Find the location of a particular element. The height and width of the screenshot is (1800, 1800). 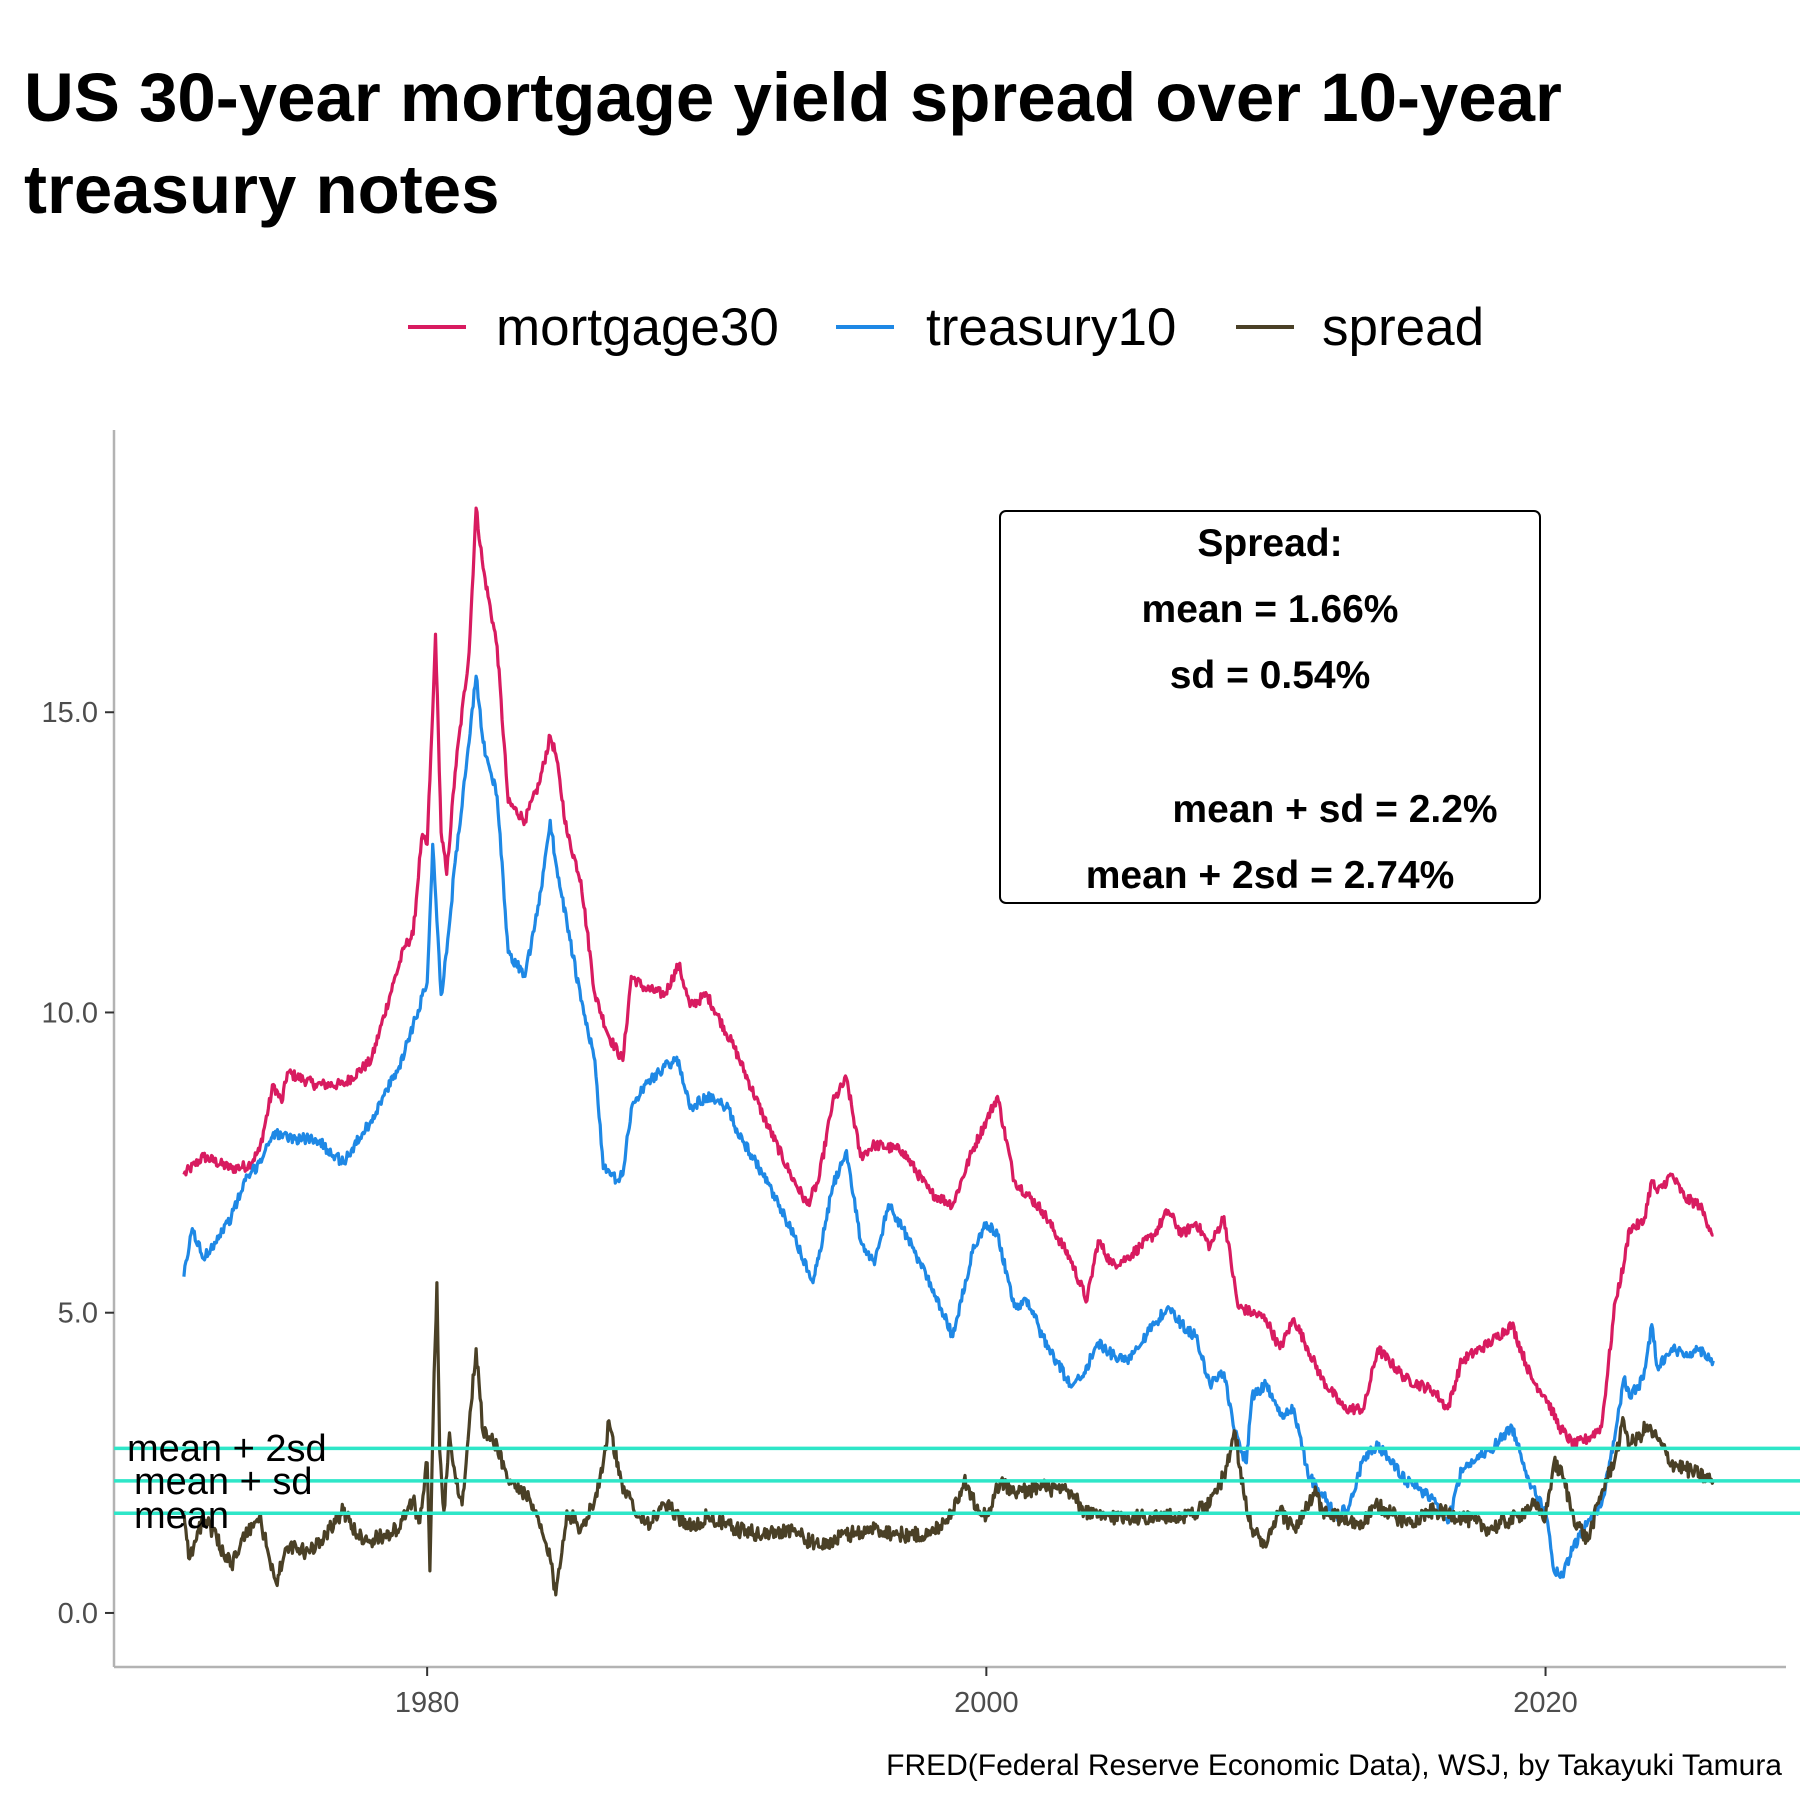

x-ticks: 1980 2000 2020 is located at coordinates (986, 1693).